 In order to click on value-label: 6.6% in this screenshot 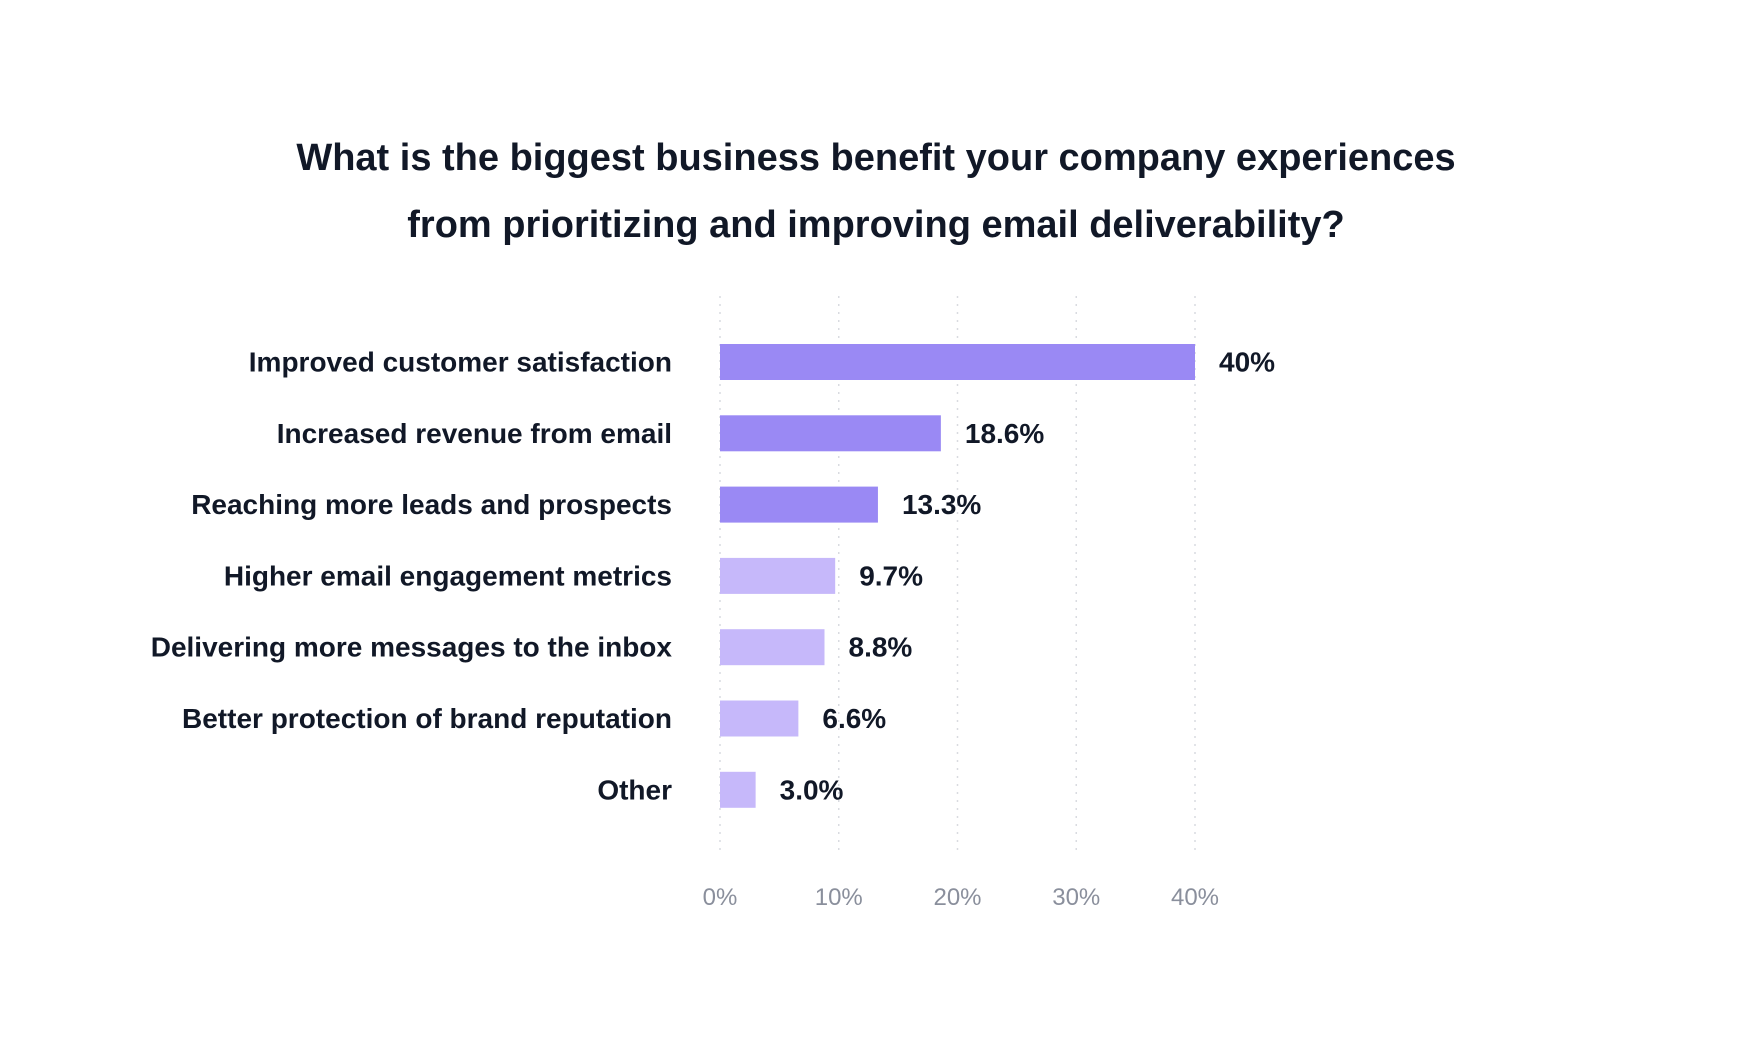, I will do `click(854, 718)`.